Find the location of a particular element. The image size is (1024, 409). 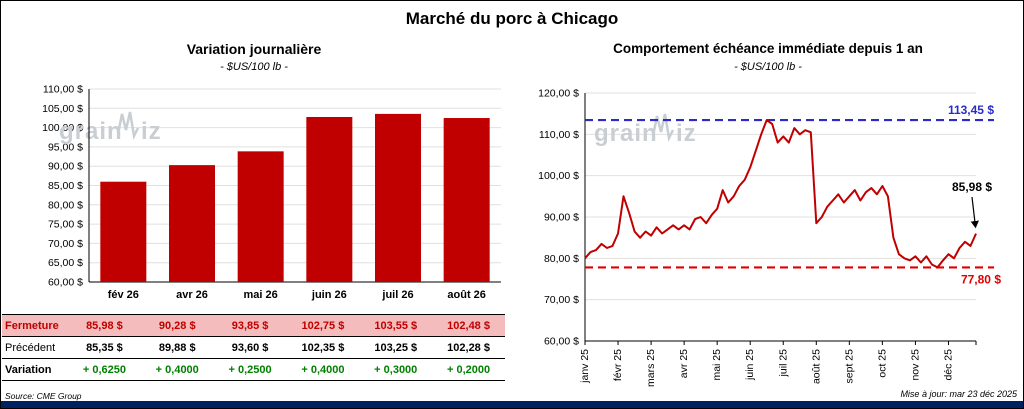

table-cell: + 0,3000 is located at coordinates (396, 369).